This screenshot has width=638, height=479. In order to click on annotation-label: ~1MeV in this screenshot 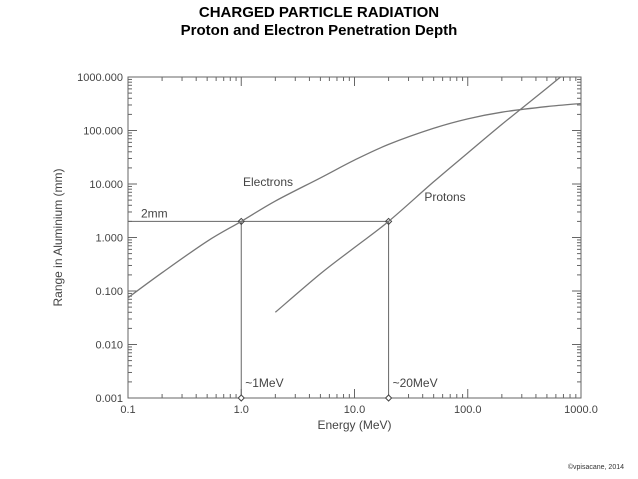, I will do `click(264, 383)`.